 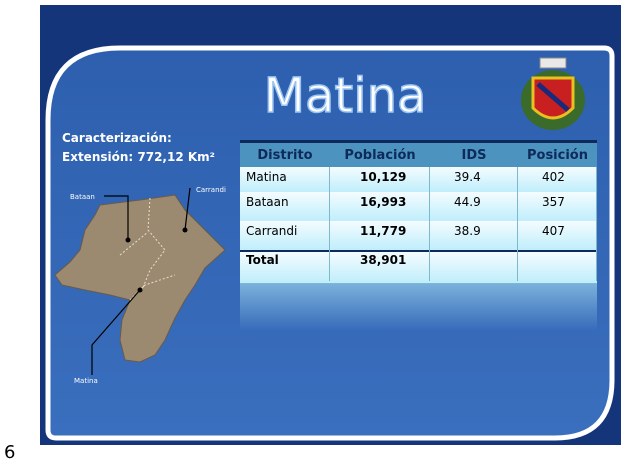 I want to click on coat-of-arms, so click(x=553, y=93).